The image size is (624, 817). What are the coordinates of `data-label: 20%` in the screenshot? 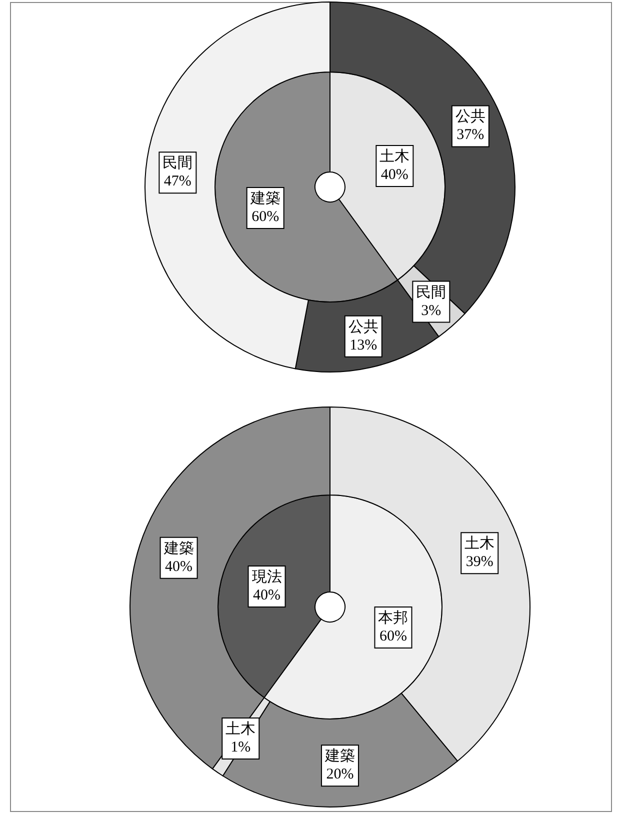 It's located at (340, 774).